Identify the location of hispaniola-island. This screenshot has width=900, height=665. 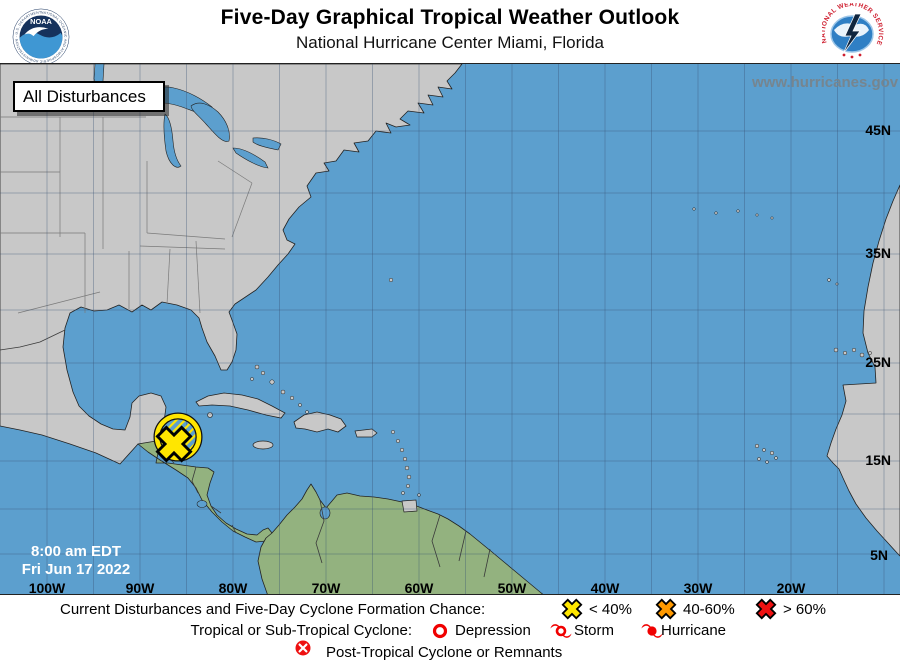
(320, 422).